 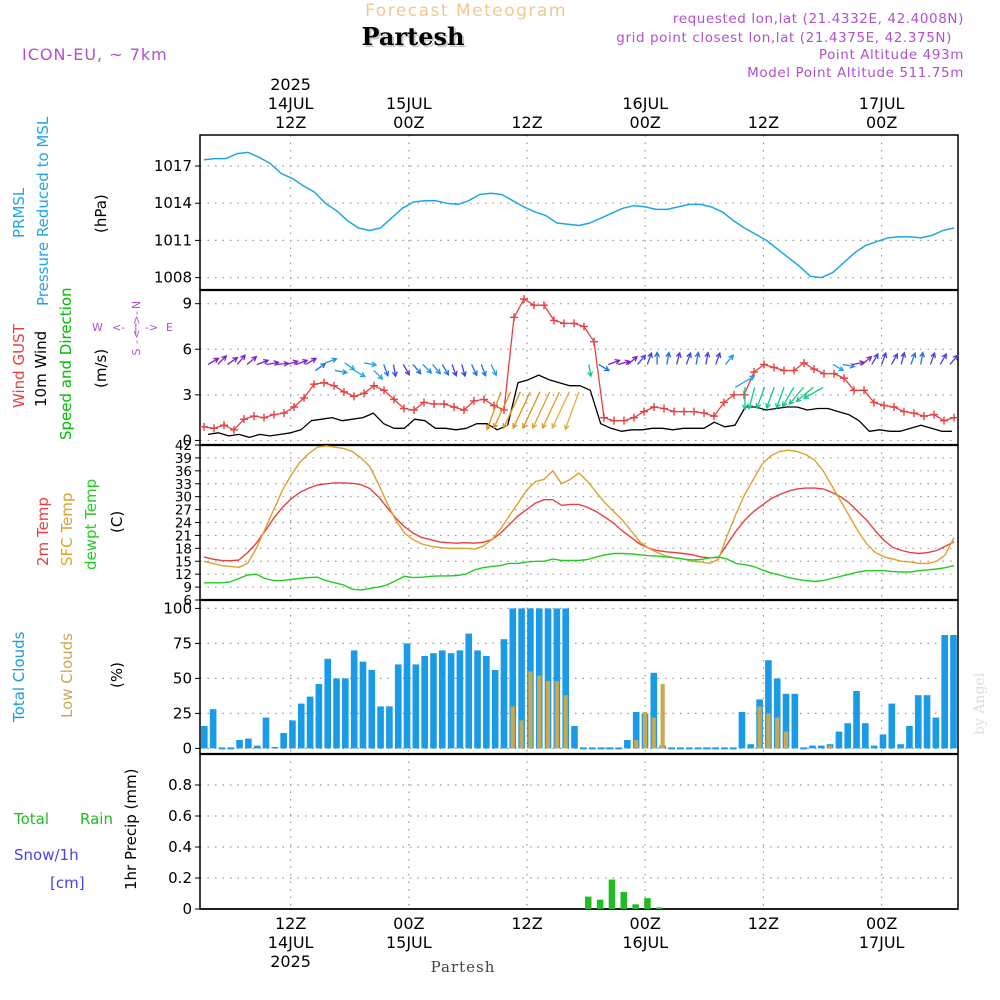 What do you see at coordinates (180, 816) in the screenshot?
I see `precip-ytick-label: 0.6` at bounding box center [180, 816].